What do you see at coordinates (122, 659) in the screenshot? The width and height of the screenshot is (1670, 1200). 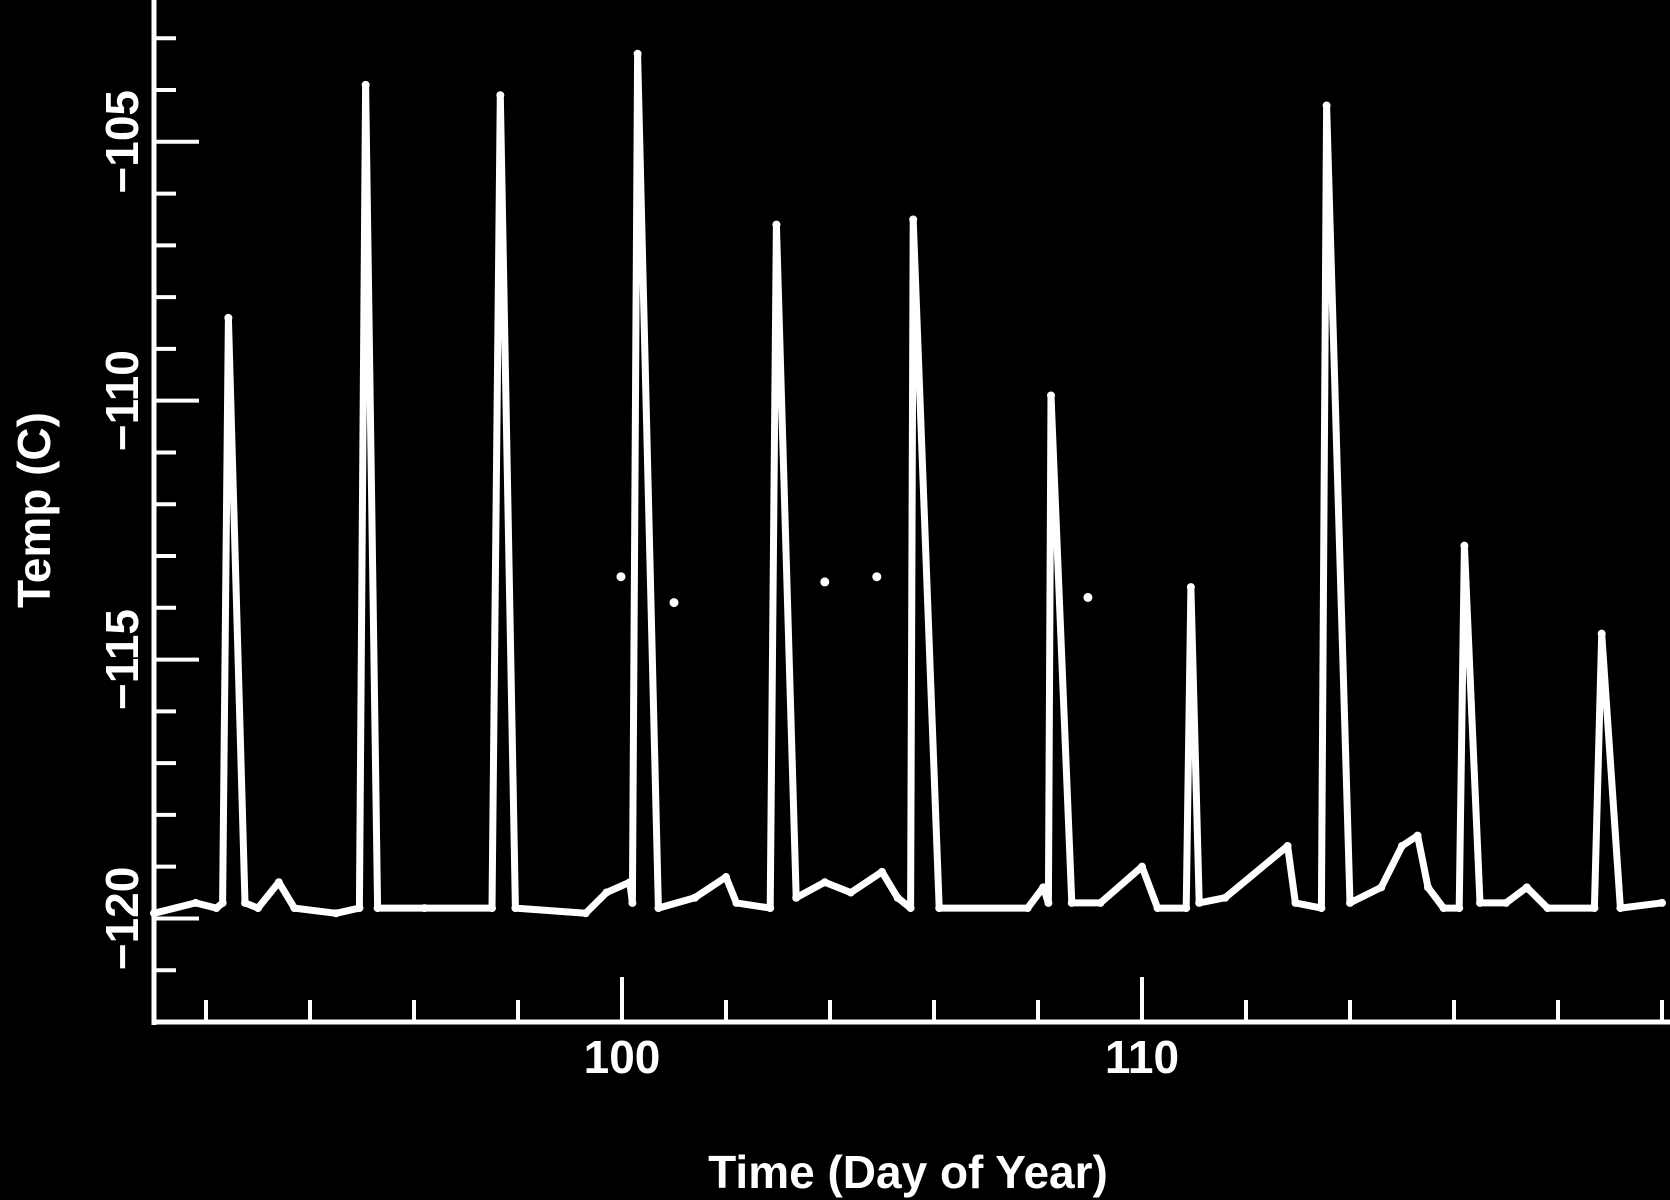 I see `y-tick-label: −115` at bounding box center [122, 659].